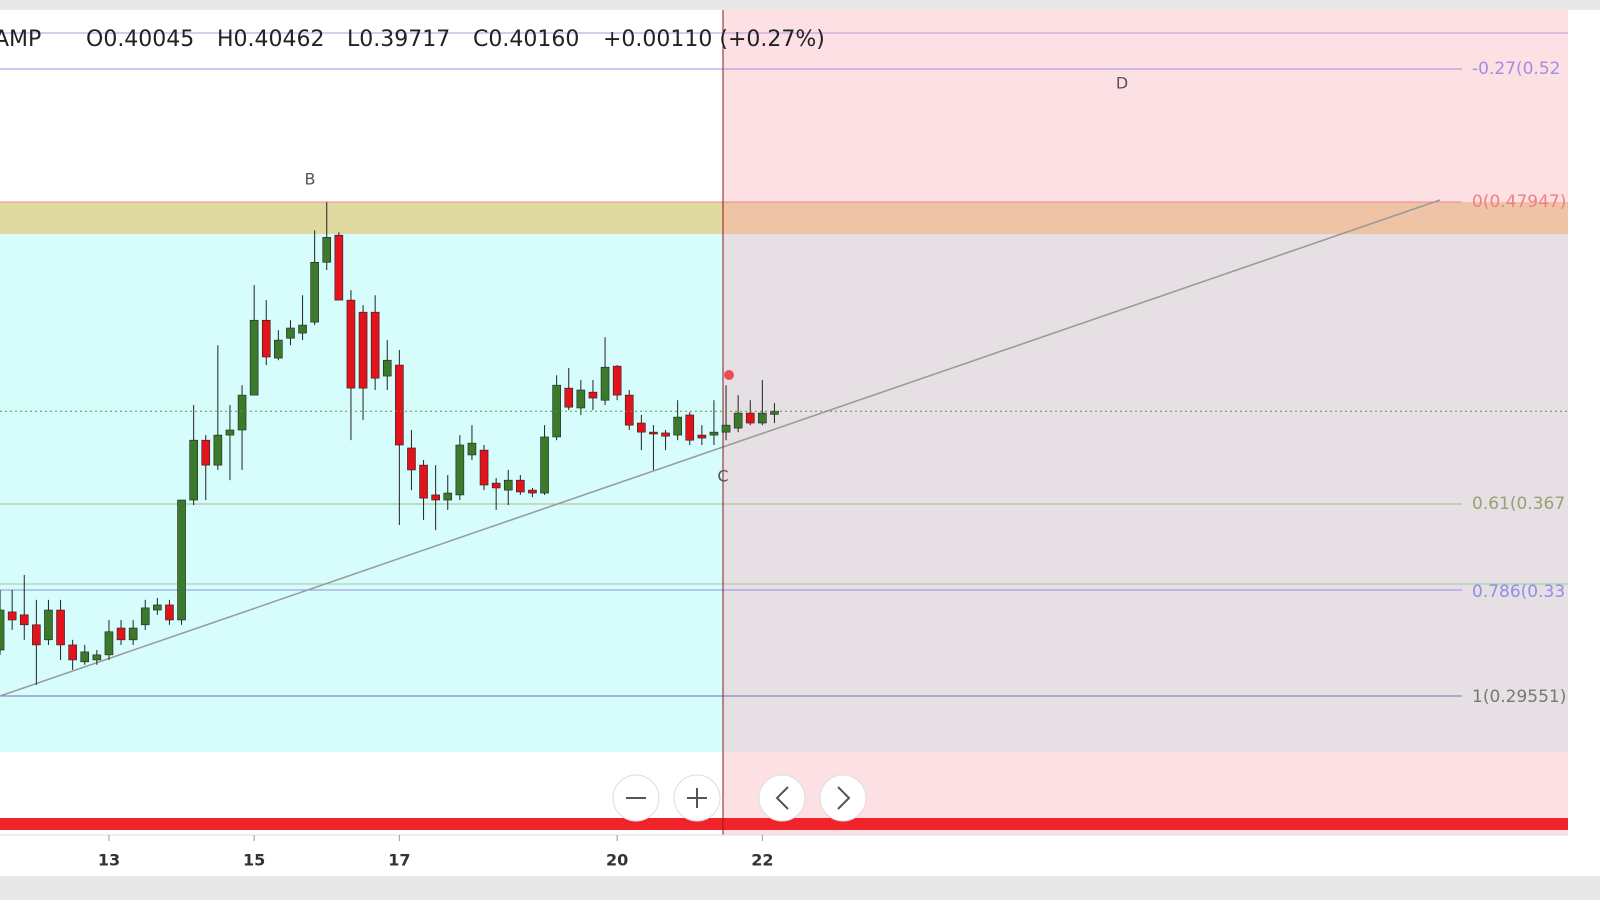 The height and width of the screenshot is (904, 1600). Describe the element at coordinates (1122, 83) in the screenshot. I see `point-label: D` at that location.